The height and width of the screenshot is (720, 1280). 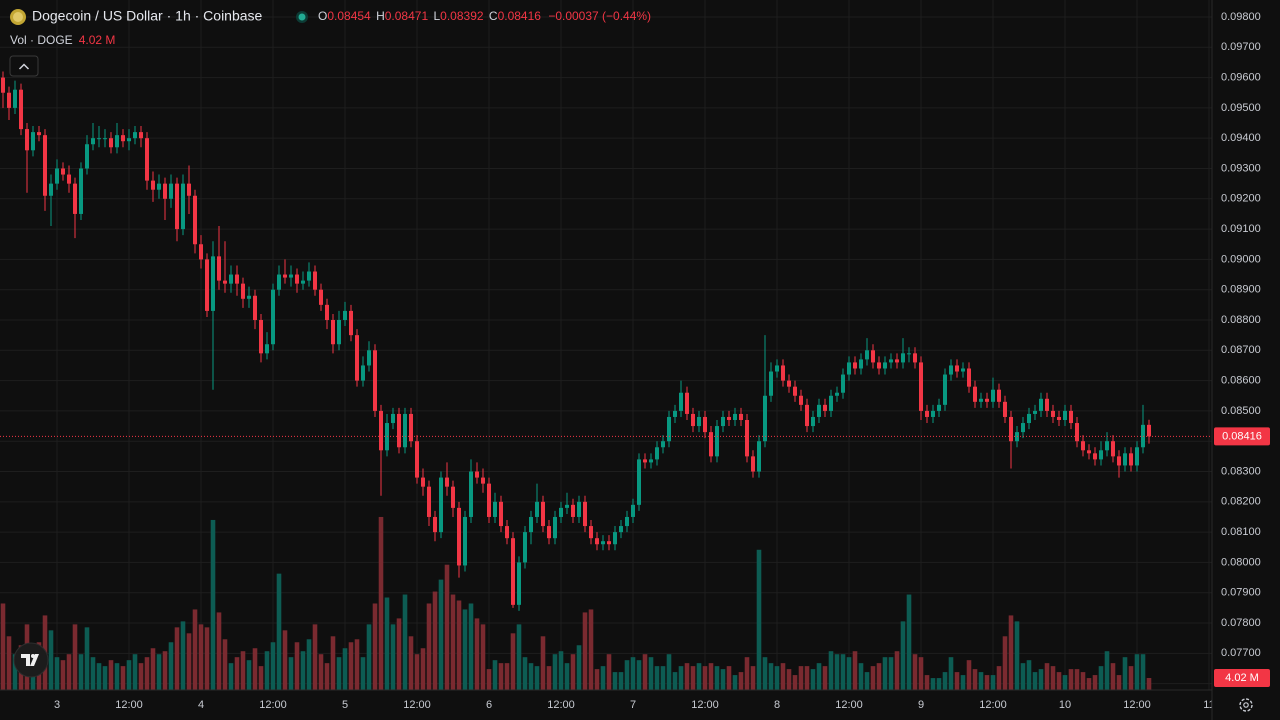 I want to click on collapse-button, so click(x=24, y=66).